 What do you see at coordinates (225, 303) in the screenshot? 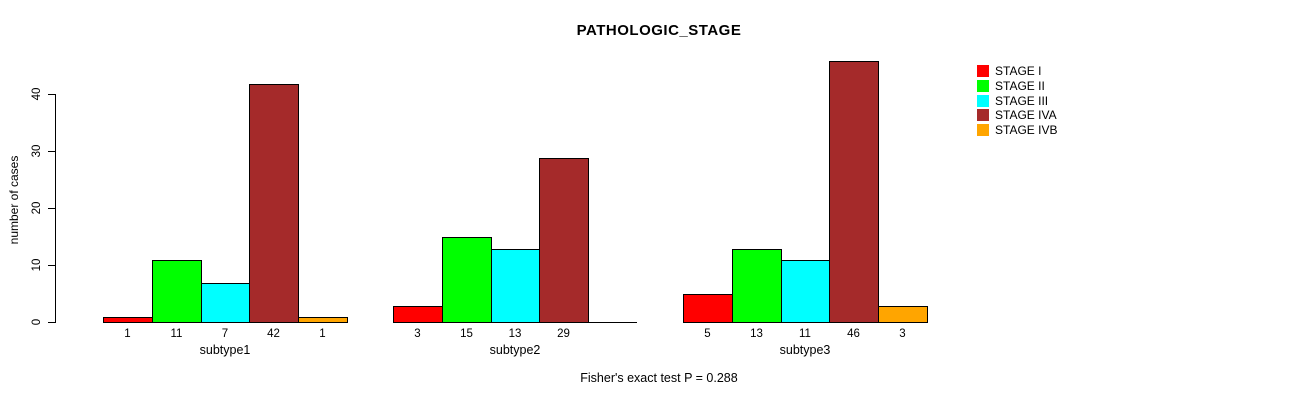
I see `bar-subtype1-stage-iii` at bounding box center [225, 303].